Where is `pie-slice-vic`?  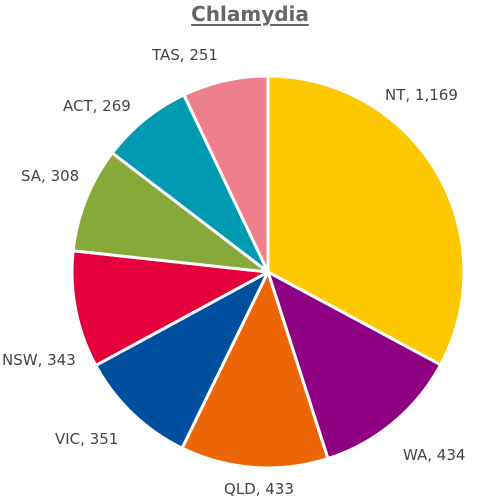
pie-slice-vic is located at coordinates (182, 360).